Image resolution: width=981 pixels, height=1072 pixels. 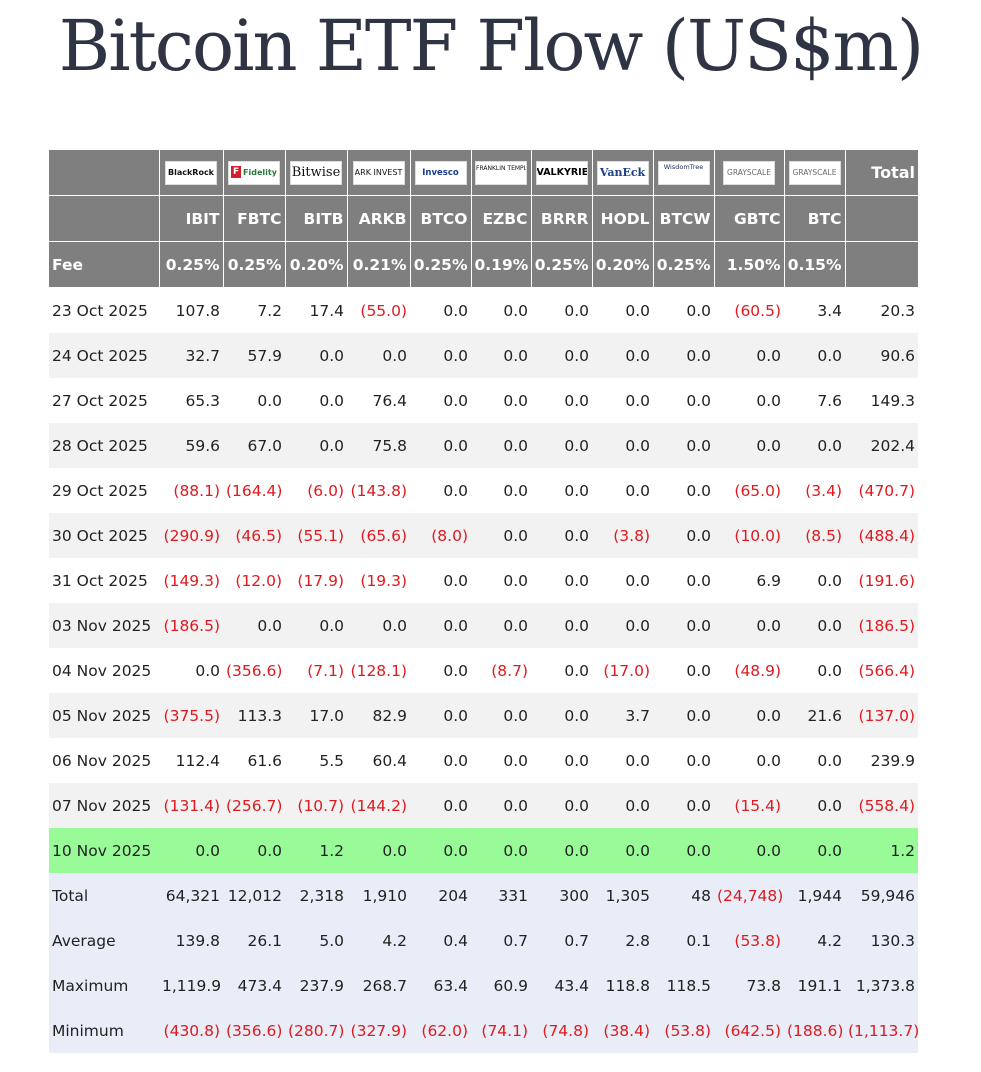 What do you see at coordinates (561, 172) in the screenshot?
I see `valkyrie-logo-icon: VALKYRIE` at bounding box center [561, 172].